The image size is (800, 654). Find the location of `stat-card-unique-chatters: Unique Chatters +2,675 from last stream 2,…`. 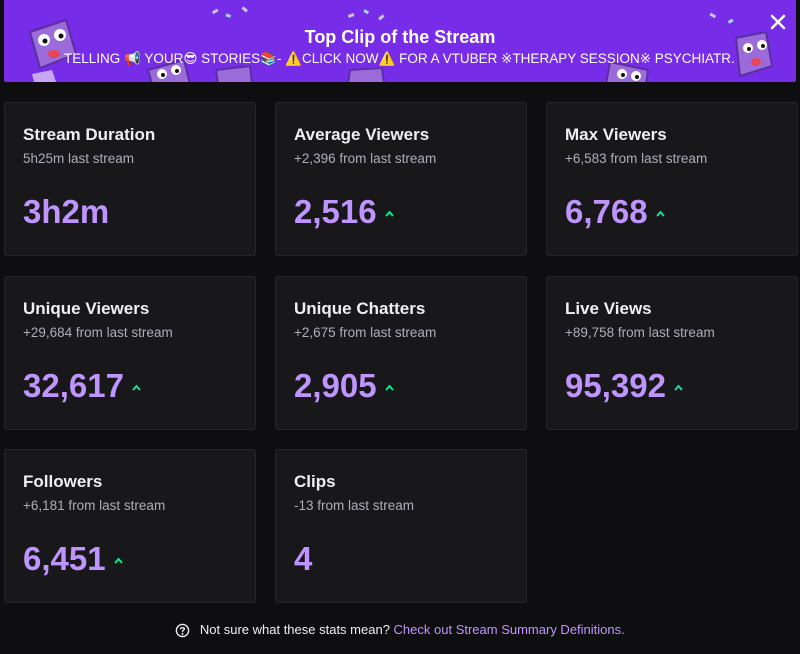

stat-card-unique-chatters: Unique Chatters +2,675 from last stream 2,… is located at coordinates (401, 353).